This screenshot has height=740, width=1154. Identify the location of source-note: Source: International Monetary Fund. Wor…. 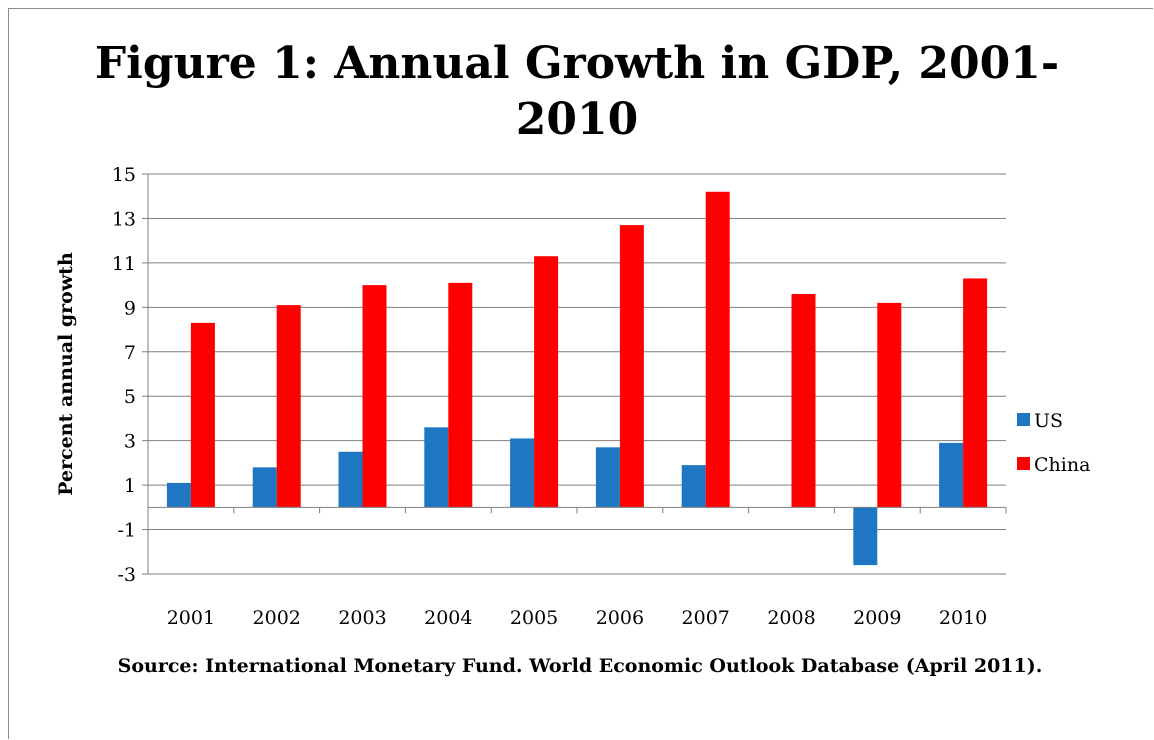
(580, 666).